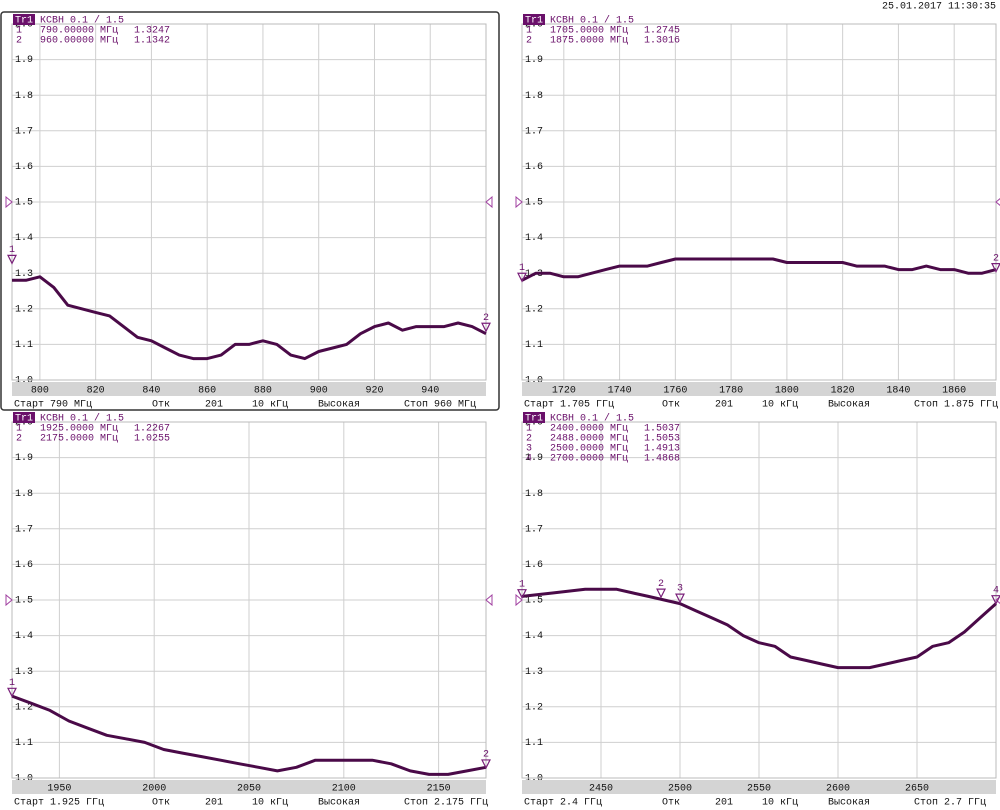 This screenshot has width=1000, height=810. What do you see at coordinates (152, 429) in the screenshot?
I see `marker-readout-value: 1.2267` at bounding box center [152, 429].